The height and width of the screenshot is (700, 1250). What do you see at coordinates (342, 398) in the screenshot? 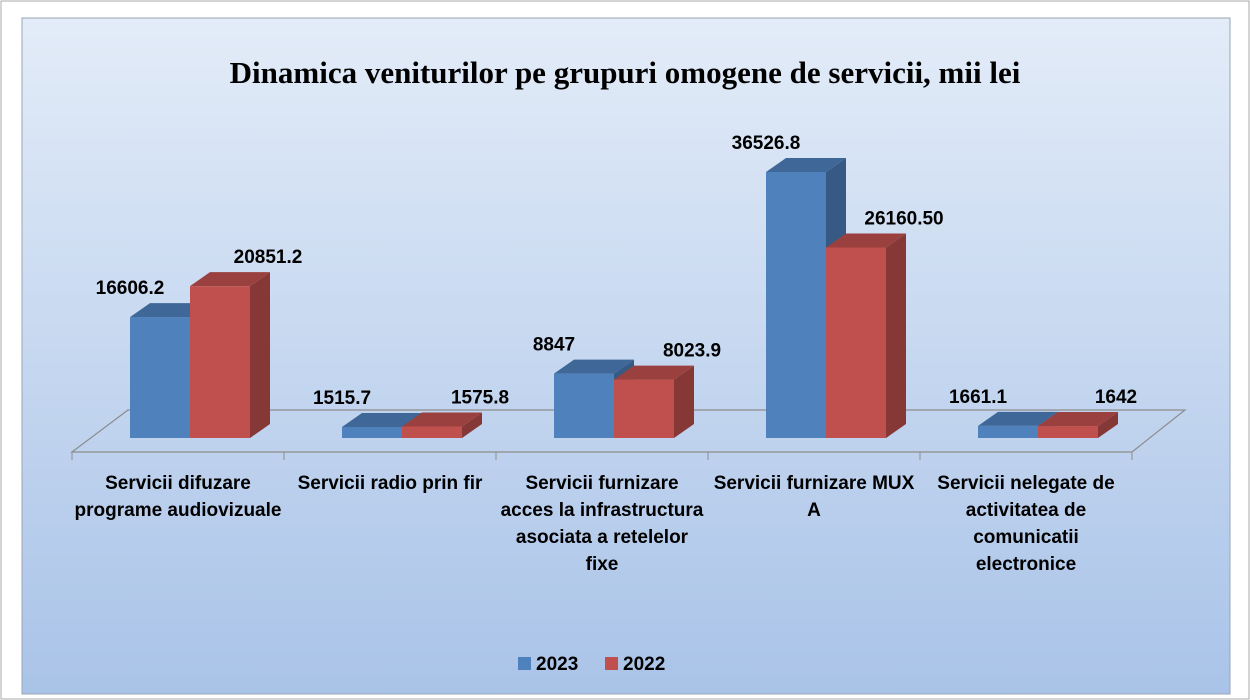
I see `data-label: 1515.7` at bounding box center [342, 398].